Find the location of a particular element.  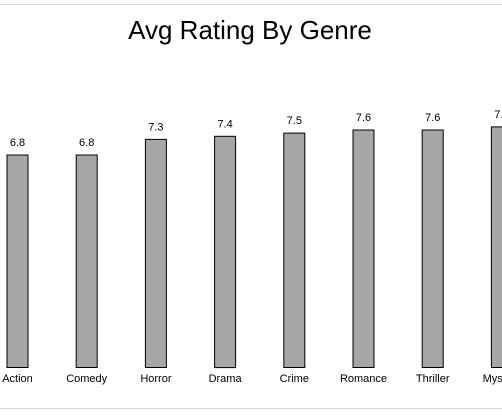

bar-crime is located at coordinates (294, 250).